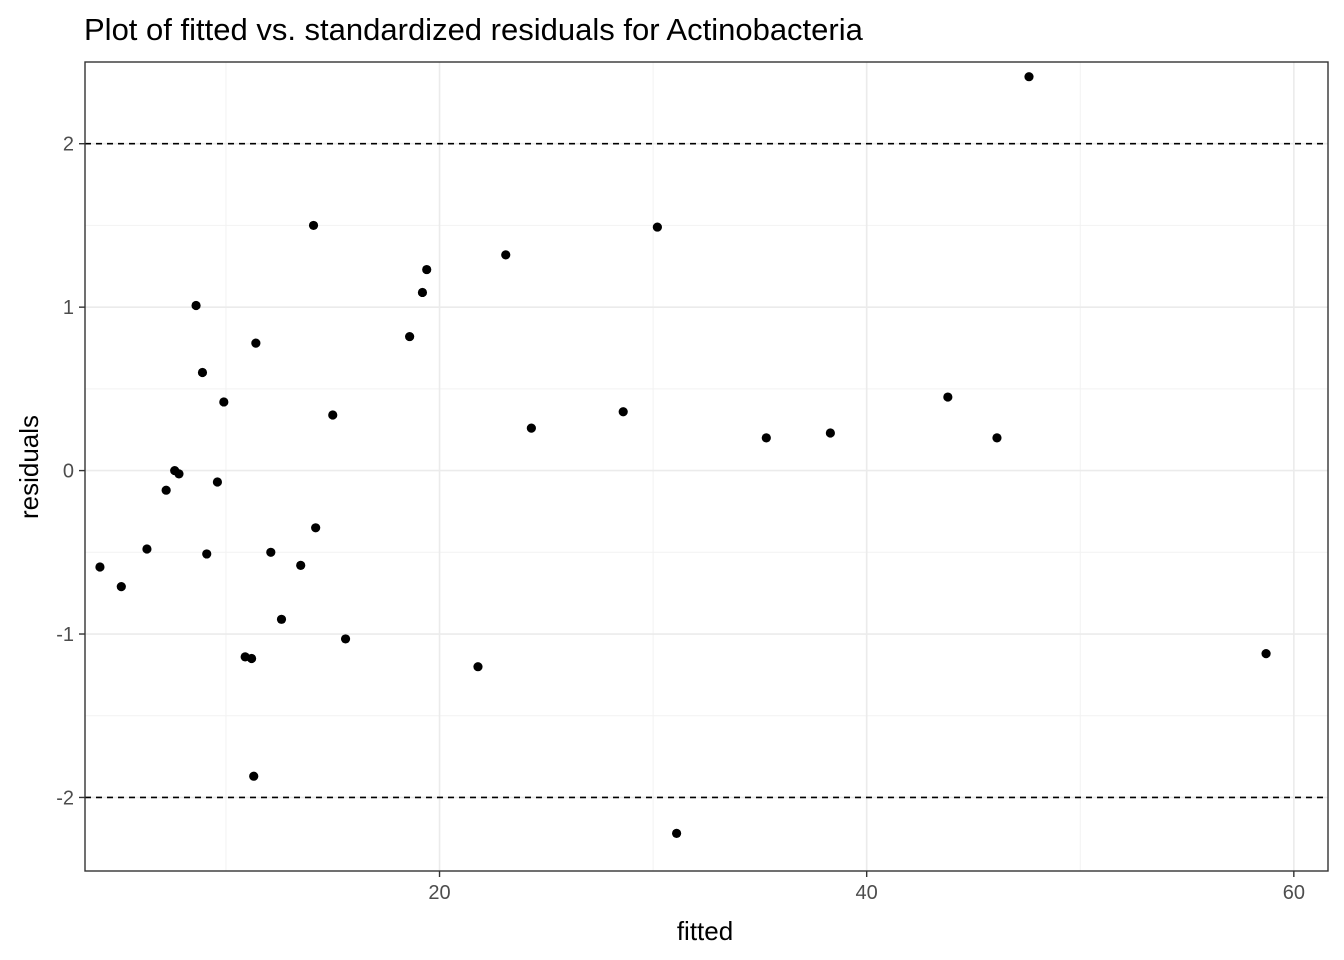  Describe the element at coordinates (68, 145) in the screenshot. I see `y-tick-label: 2` at that location.